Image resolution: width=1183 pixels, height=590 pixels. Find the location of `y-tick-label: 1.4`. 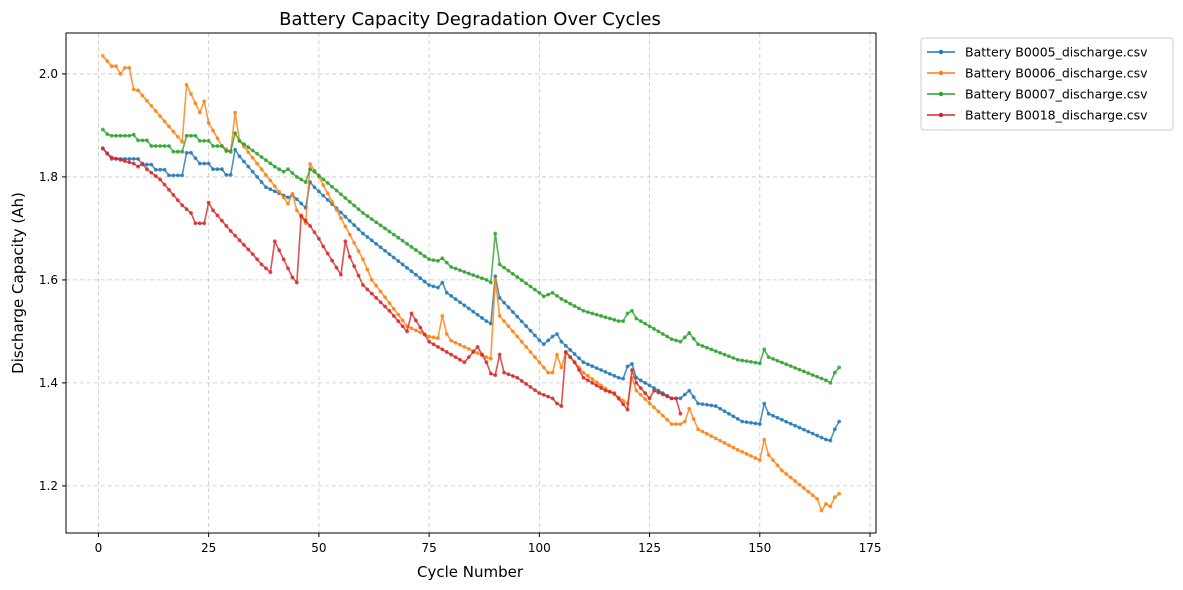

y-tick-label: 1.4 is located at coordinates (48, 383).